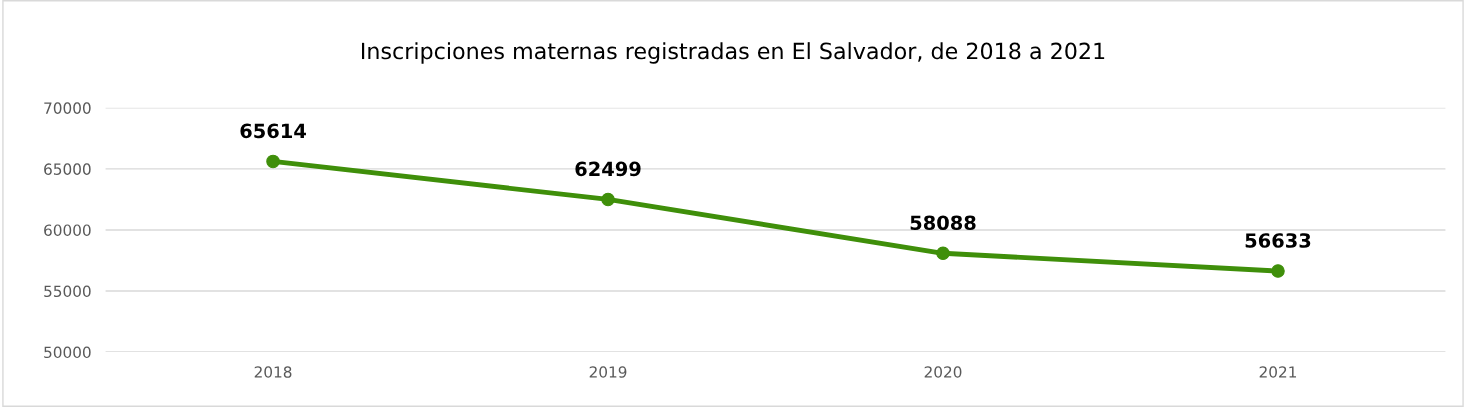  What do you see at coordinates (943, 223) in the screenshot?
I see `data-label: 58088` at bounding box center [943, 223].